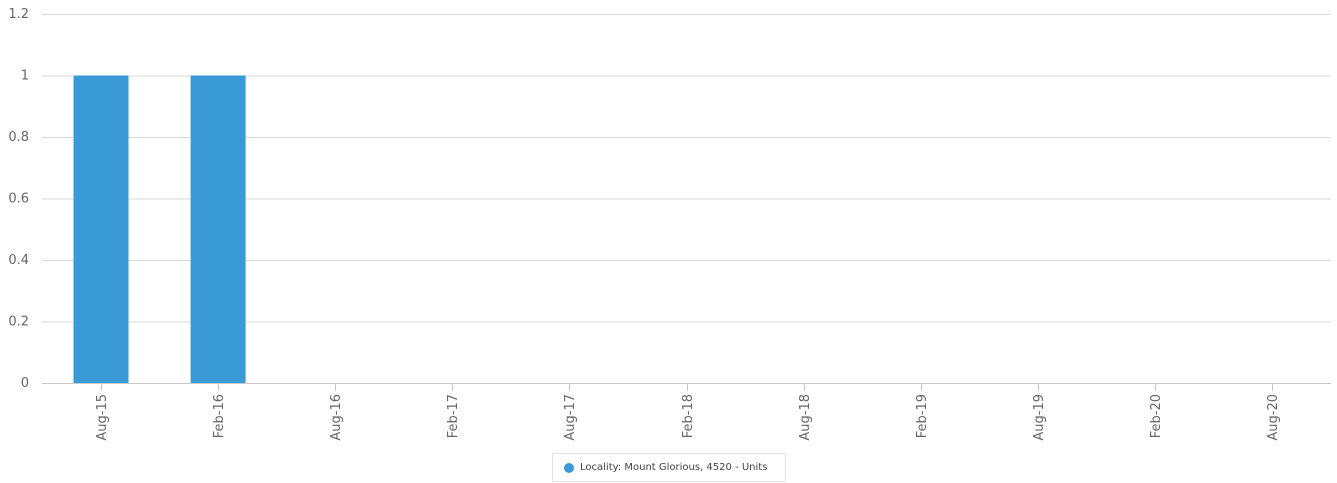 The width and height of the screenshot is (1337, 483). What do you see at coordinates (569, 467) in the screenshot?
I see `legend-marker` at bounding box center [569, 467].